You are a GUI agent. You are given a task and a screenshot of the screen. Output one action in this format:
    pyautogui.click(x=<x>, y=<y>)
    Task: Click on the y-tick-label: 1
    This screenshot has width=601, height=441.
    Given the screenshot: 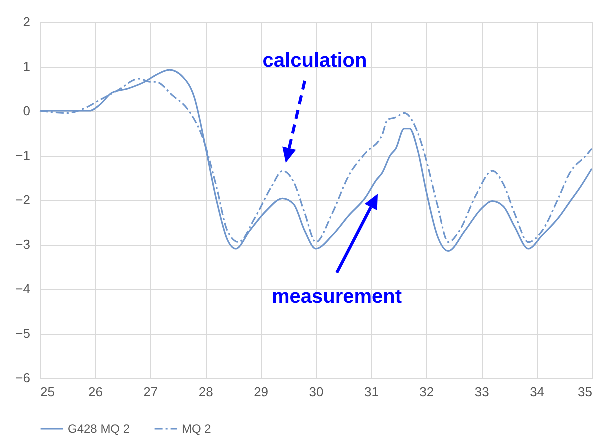 What is the action you would take?
    pyautogui.click(x=26, y=66)
    